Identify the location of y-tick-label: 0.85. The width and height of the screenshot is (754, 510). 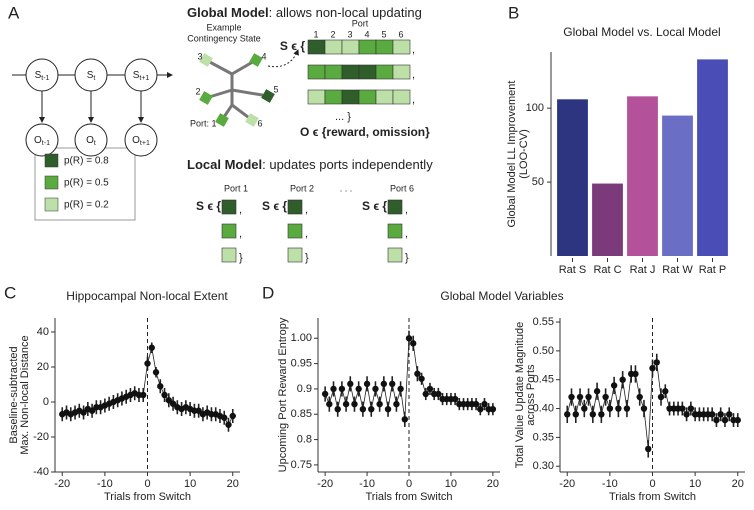
(301, 414).